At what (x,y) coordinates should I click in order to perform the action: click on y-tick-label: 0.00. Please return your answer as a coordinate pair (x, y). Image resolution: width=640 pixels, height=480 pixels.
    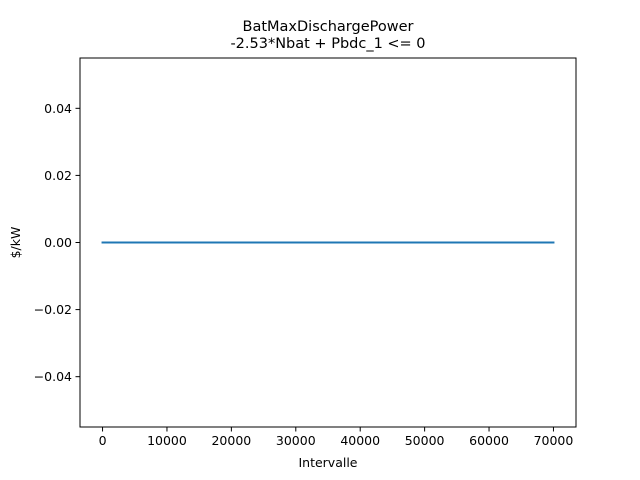
    Looking at the image, I should click on (58, 242).